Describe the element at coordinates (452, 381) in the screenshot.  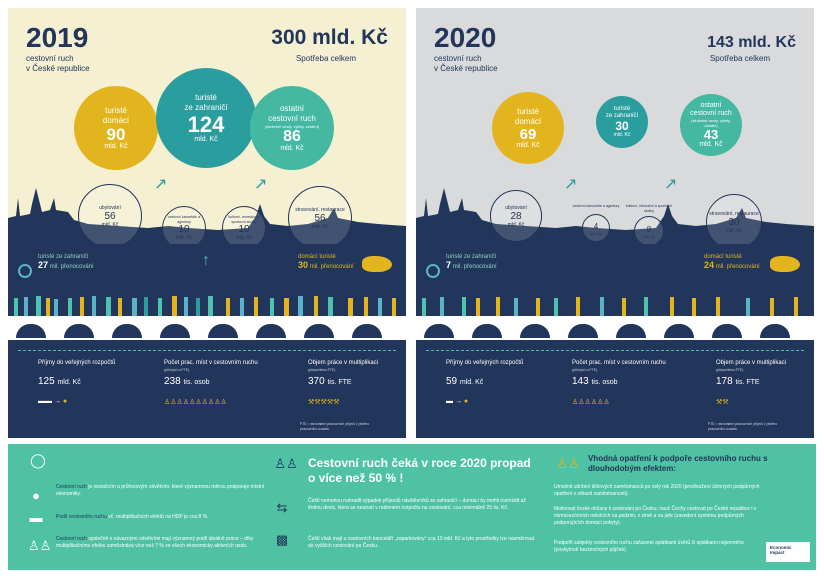
I see `revenue-number: 59` at that location.